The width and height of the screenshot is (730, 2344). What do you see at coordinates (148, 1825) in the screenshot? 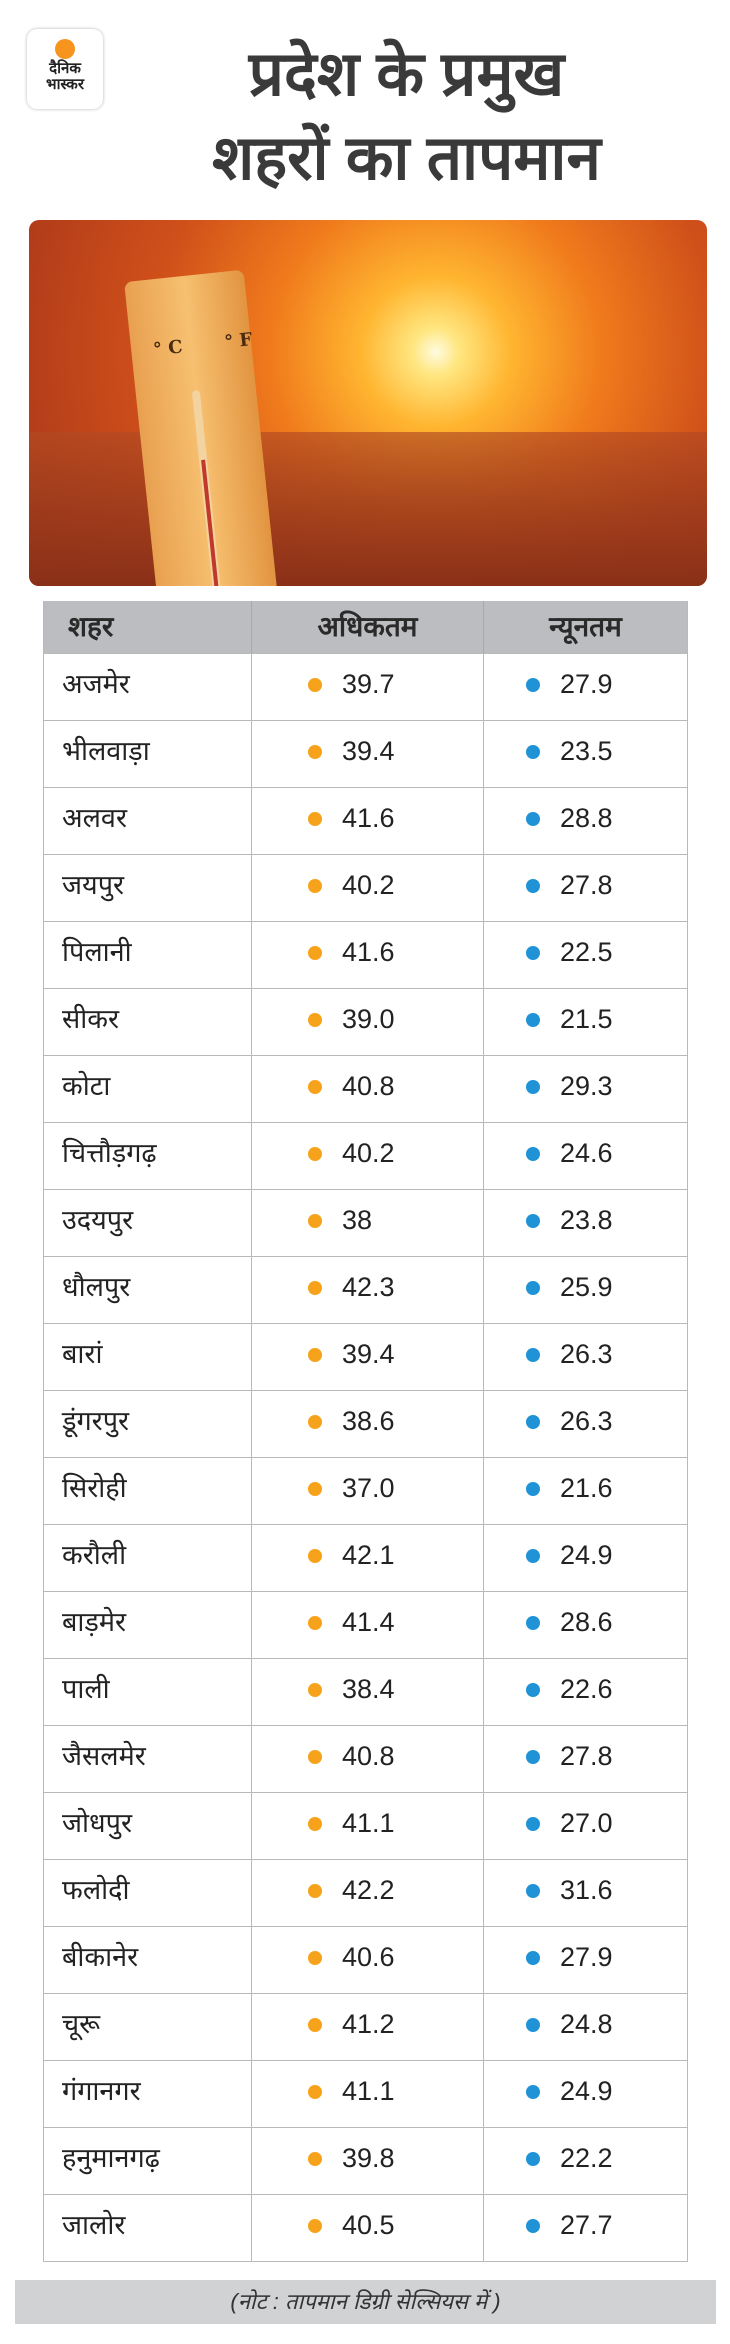
I see `city-name: जोधपुर` at bounding box center [148, 1825].